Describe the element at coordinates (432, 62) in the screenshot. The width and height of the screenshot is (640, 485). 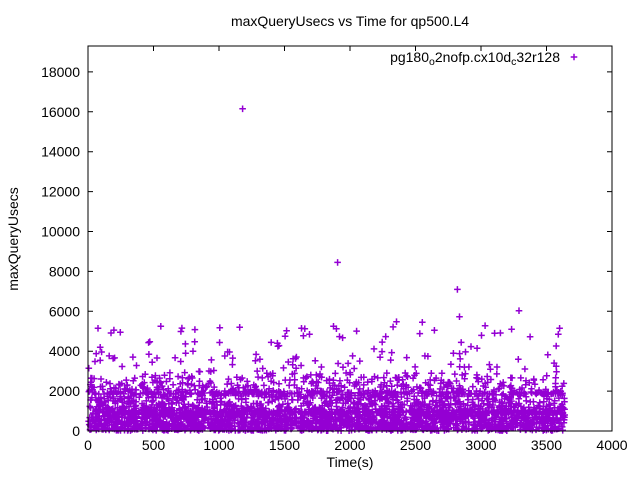
I see `legend-label-subscript: o` at that location.